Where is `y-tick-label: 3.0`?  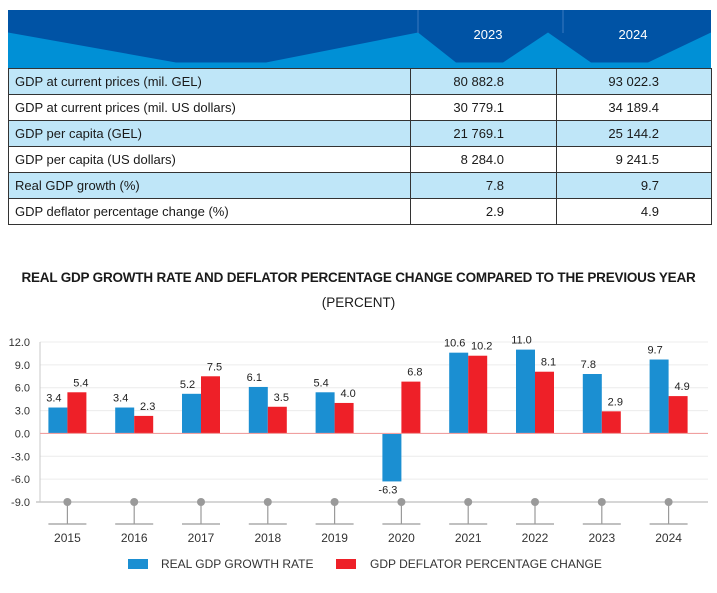 y-tick-label: 3.0 is located at coordinates (22, 412).